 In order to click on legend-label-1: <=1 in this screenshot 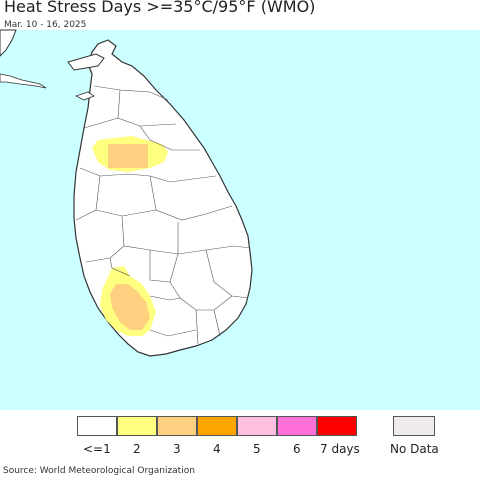, I will do `click(97, 449)`.